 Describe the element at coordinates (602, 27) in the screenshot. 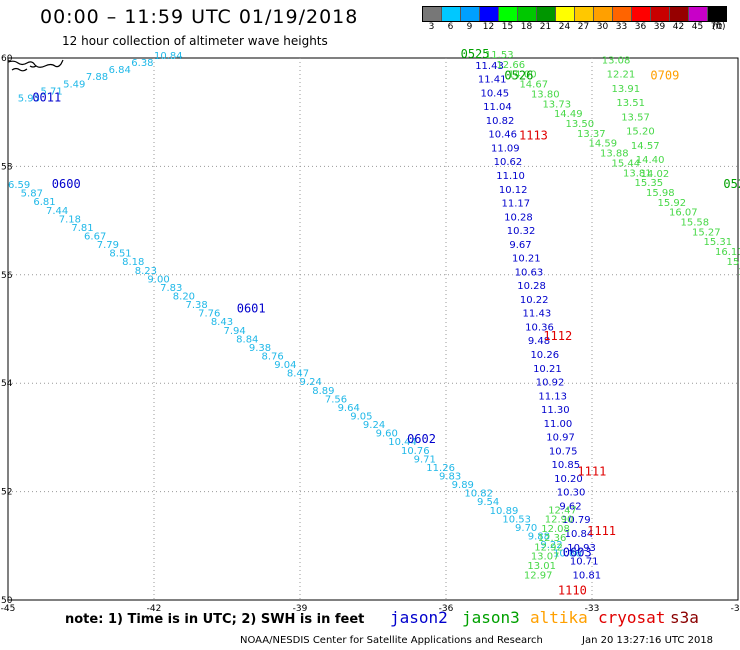

I see `color-scale-label: 30` at that location.